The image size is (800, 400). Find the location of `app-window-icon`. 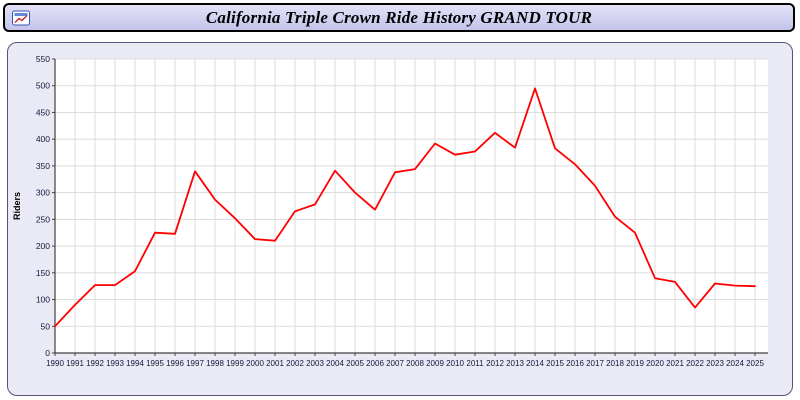

app-window-icon is located at coordinates (21, 17).